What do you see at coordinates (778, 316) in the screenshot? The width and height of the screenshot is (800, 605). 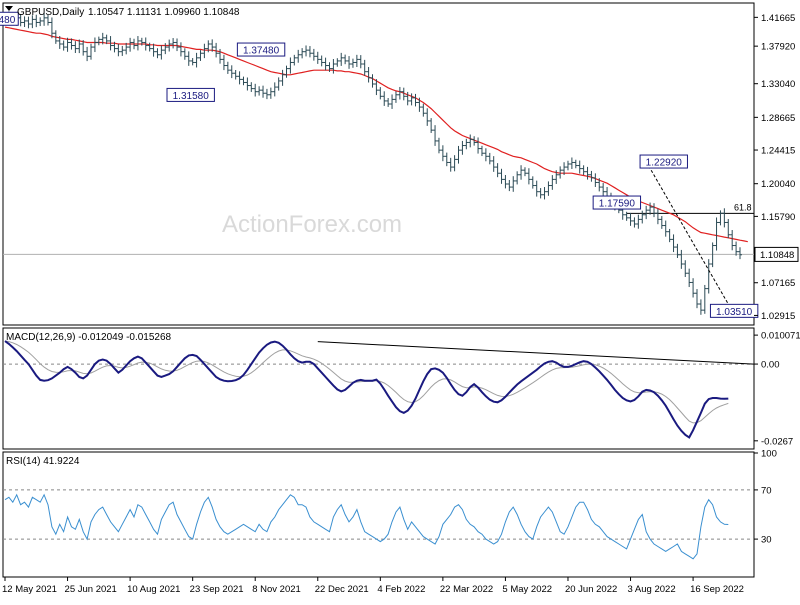 I see `price-y-tick-label: 1.02915` at bounding box center [778, 316].